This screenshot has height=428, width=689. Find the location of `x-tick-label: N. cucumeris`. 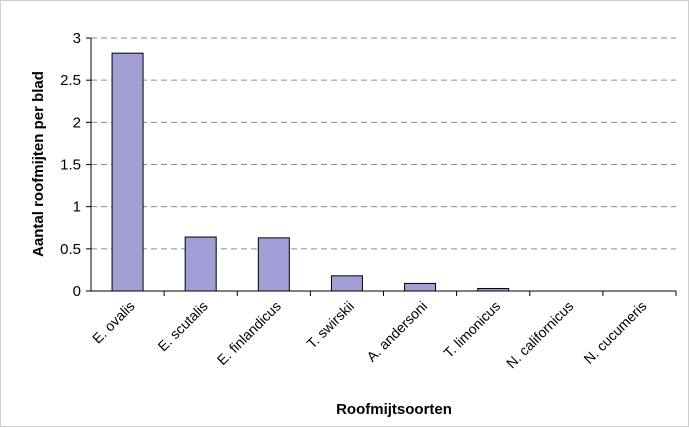

x-tick-label: N. cucumeris is located at coordinates (614, 332).